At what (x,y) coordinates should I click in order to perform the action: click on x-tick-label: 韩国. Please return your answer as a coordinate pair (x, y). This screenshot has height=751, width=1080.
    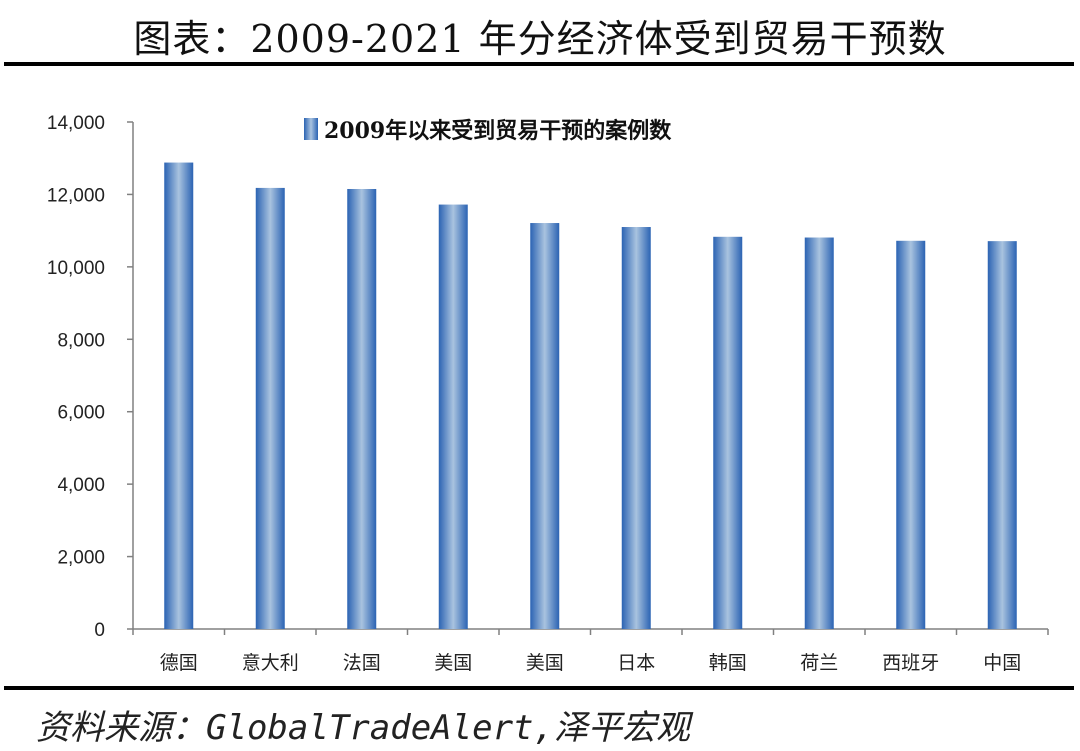
    Looking at the image, I should click on (728, 663).